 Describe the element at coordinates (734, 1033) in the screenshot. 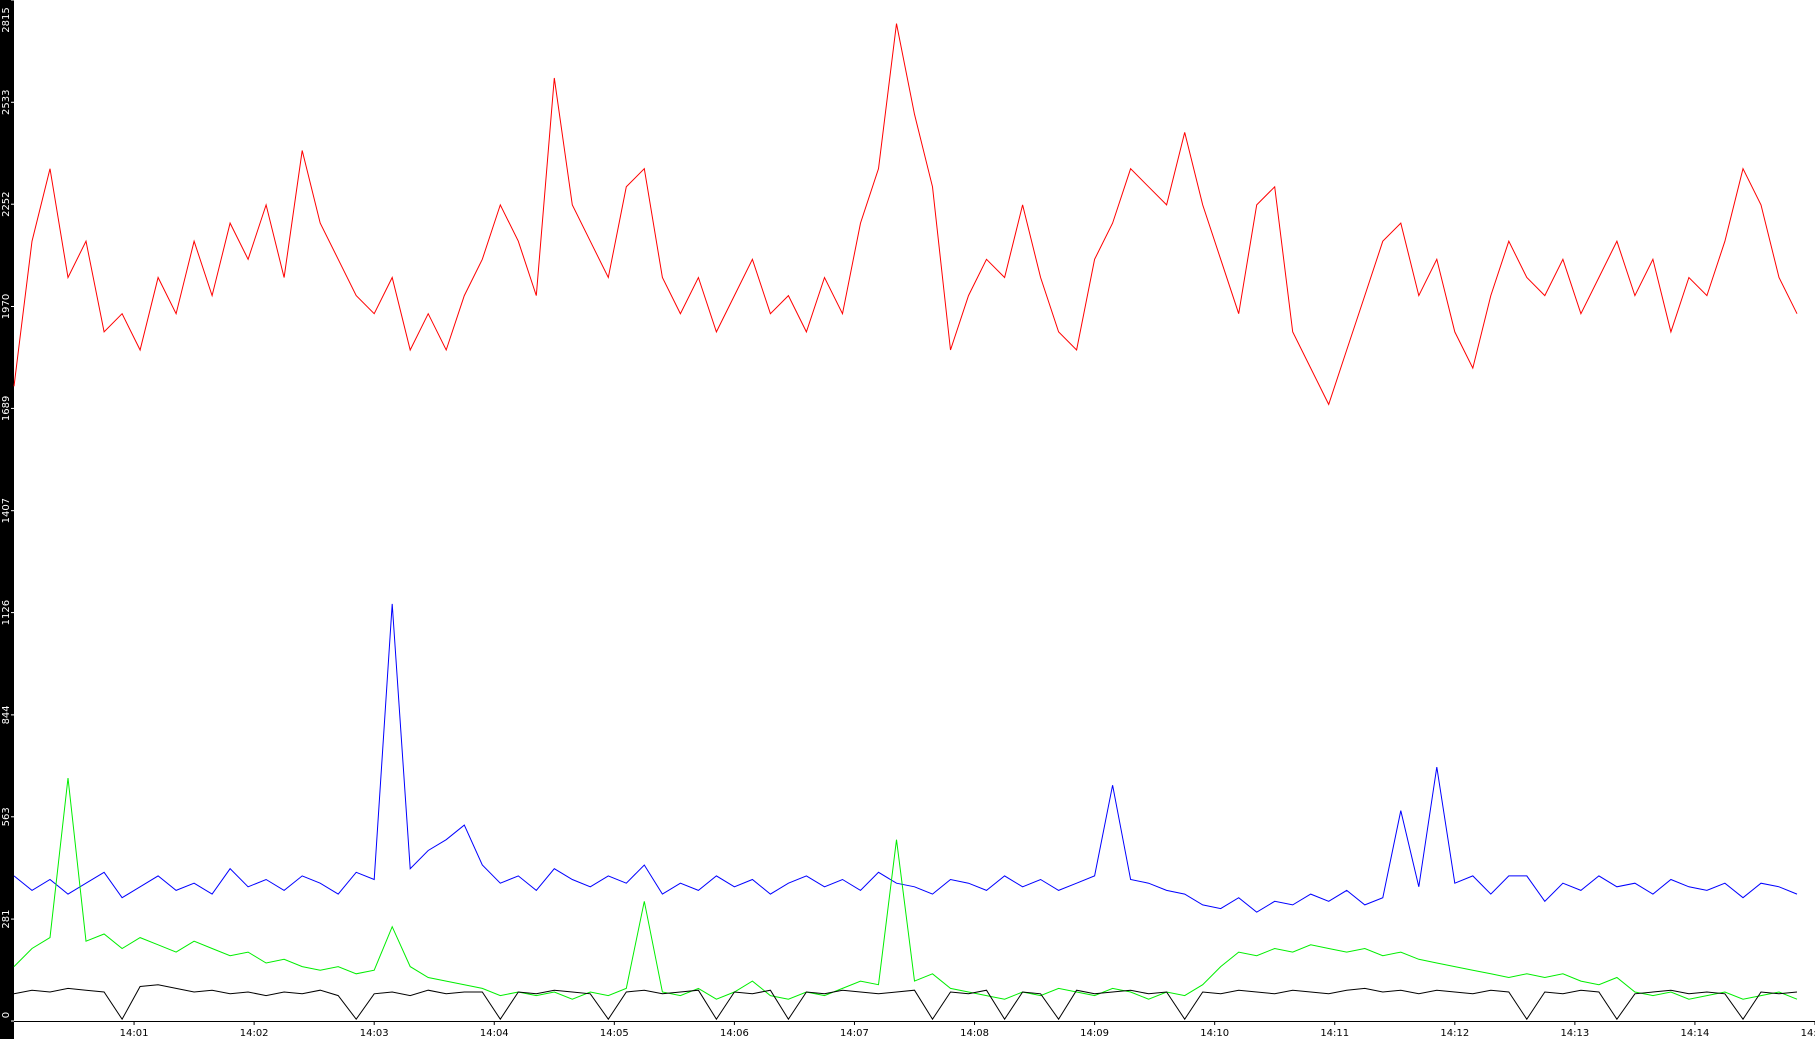

I see `x-tick-label: 14:06` at that location.